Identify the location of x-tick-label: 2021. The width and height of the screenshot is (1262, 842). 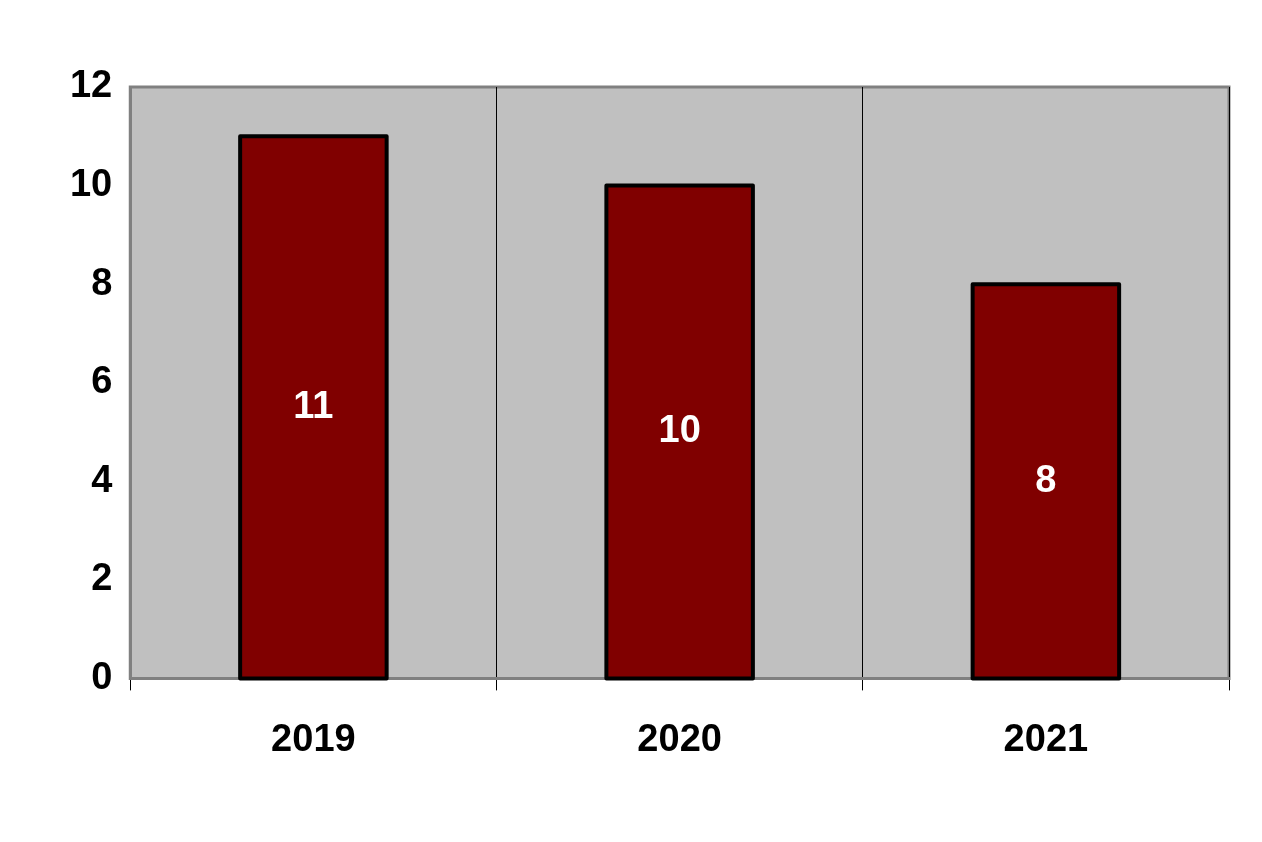
(1046, 737).